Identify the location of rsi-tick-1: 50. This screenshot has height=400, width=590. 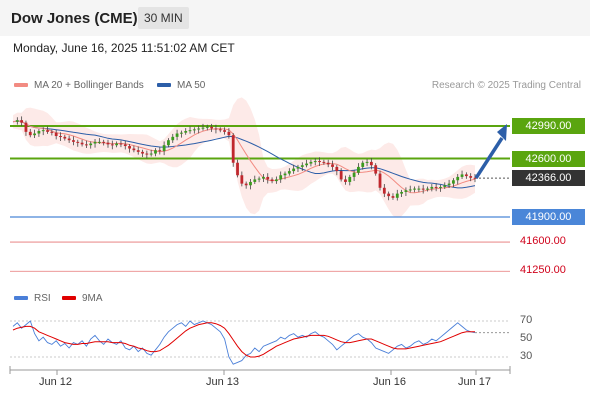
(526, 338).